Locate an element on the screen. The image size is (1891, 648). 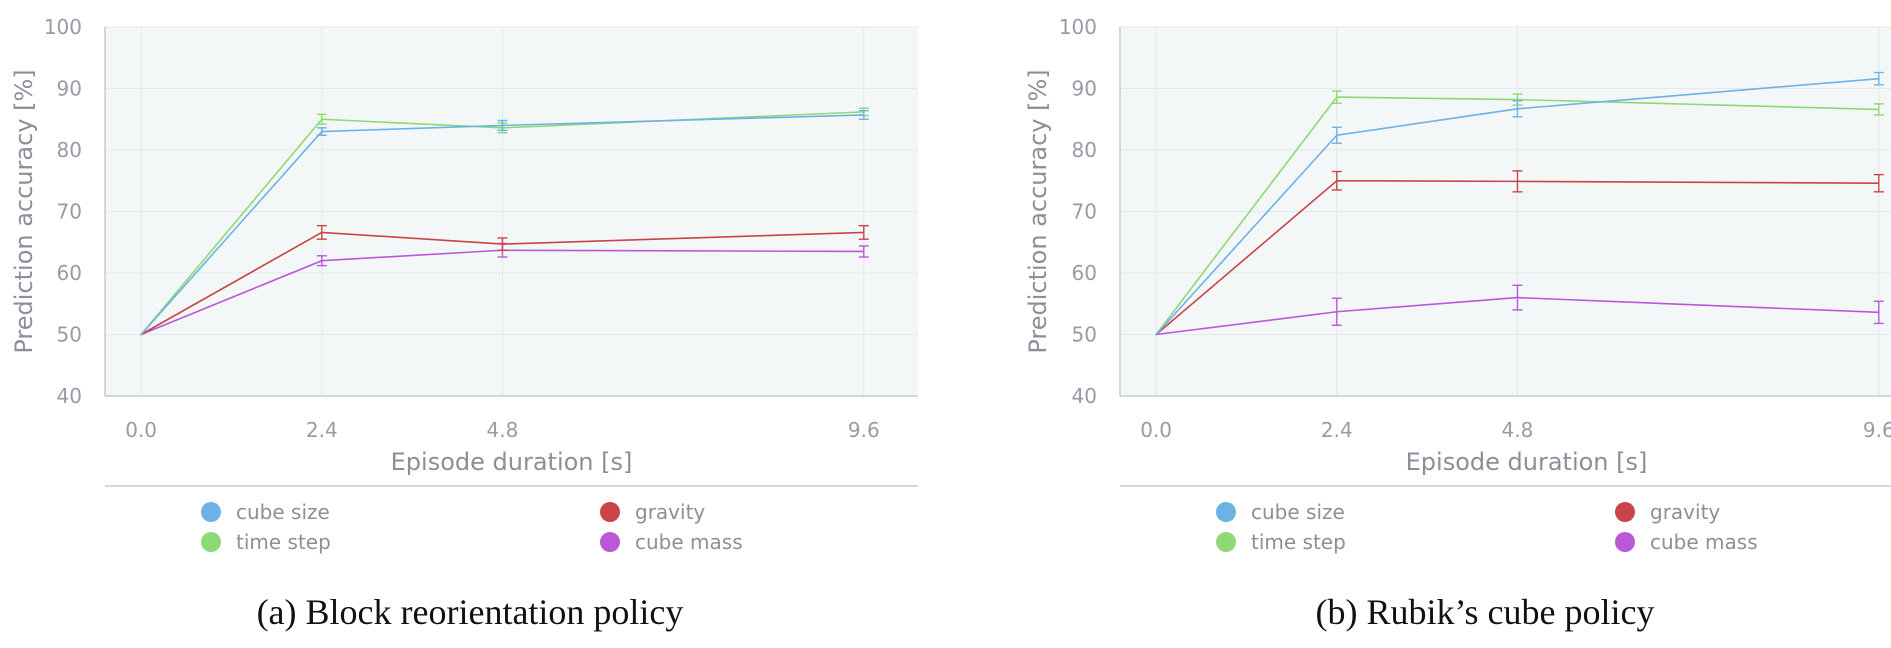
figure-caption: (a) Block reorientation policy is located at coordinates (470, 612).